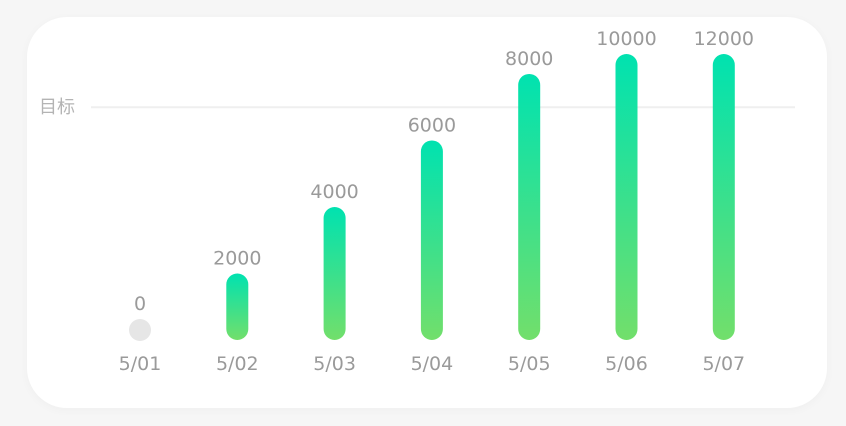 The width and height of the screenshot is (846, 426). Describe the element at coordinates (529, 364) in the screenshot. I see `x-tick-label: 5/05` at that location.